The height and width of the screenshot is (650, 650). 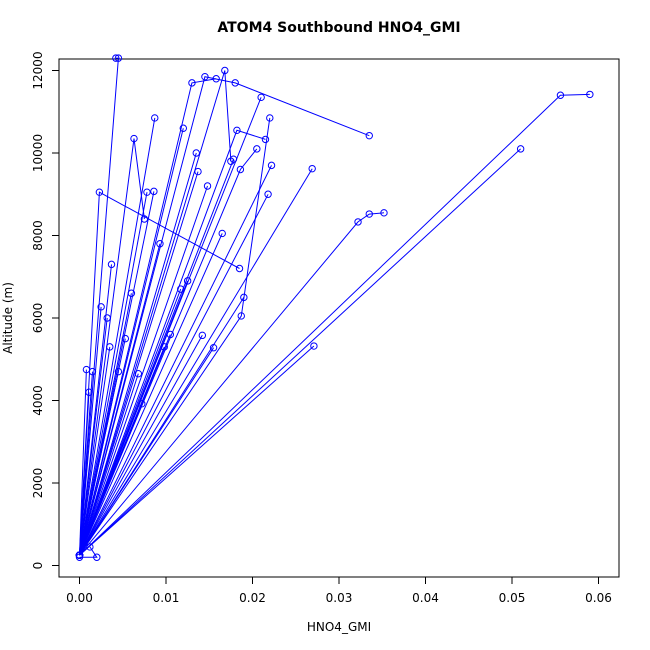 I want to click on x-tick-label: 0.05, so click(x=512, y=598).